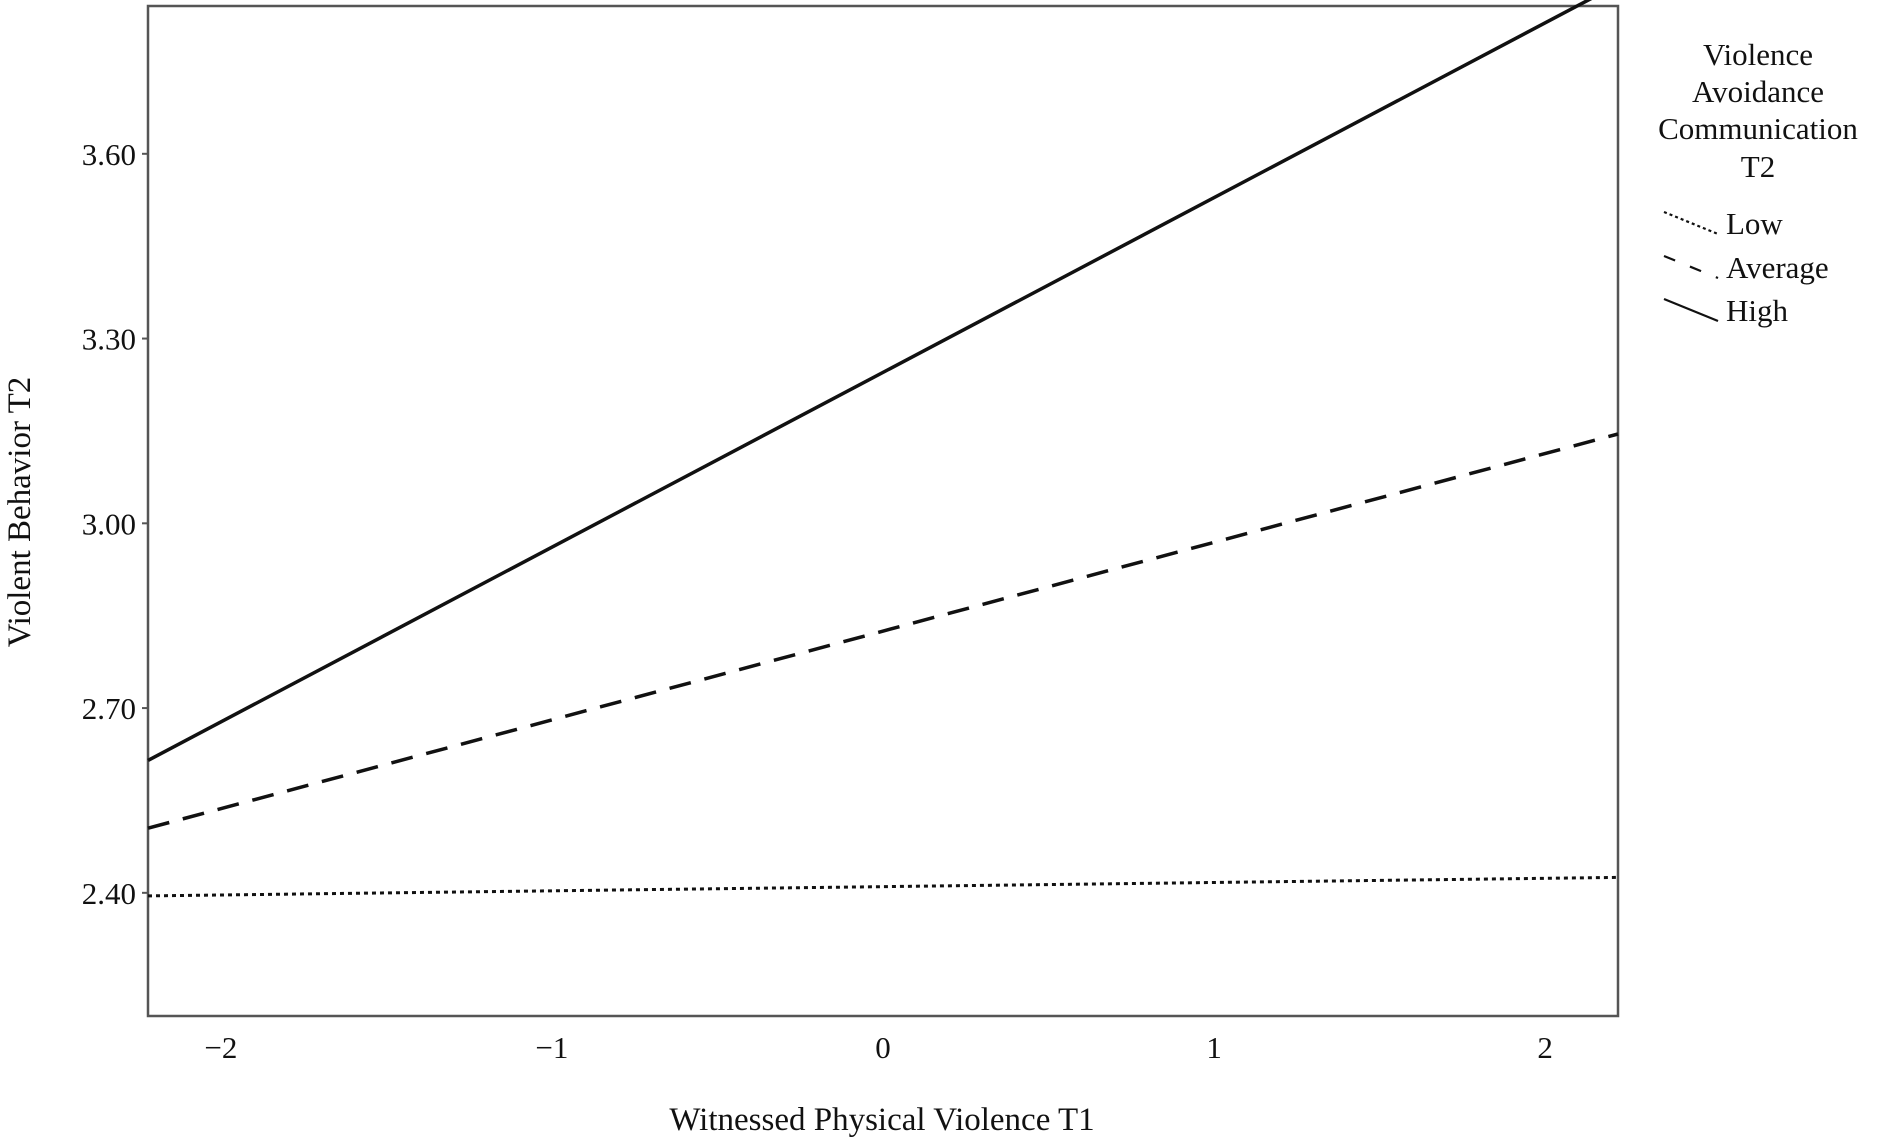 The image size is (1878, 1145). I want to click on legend-label: High, so click(1757, 310).